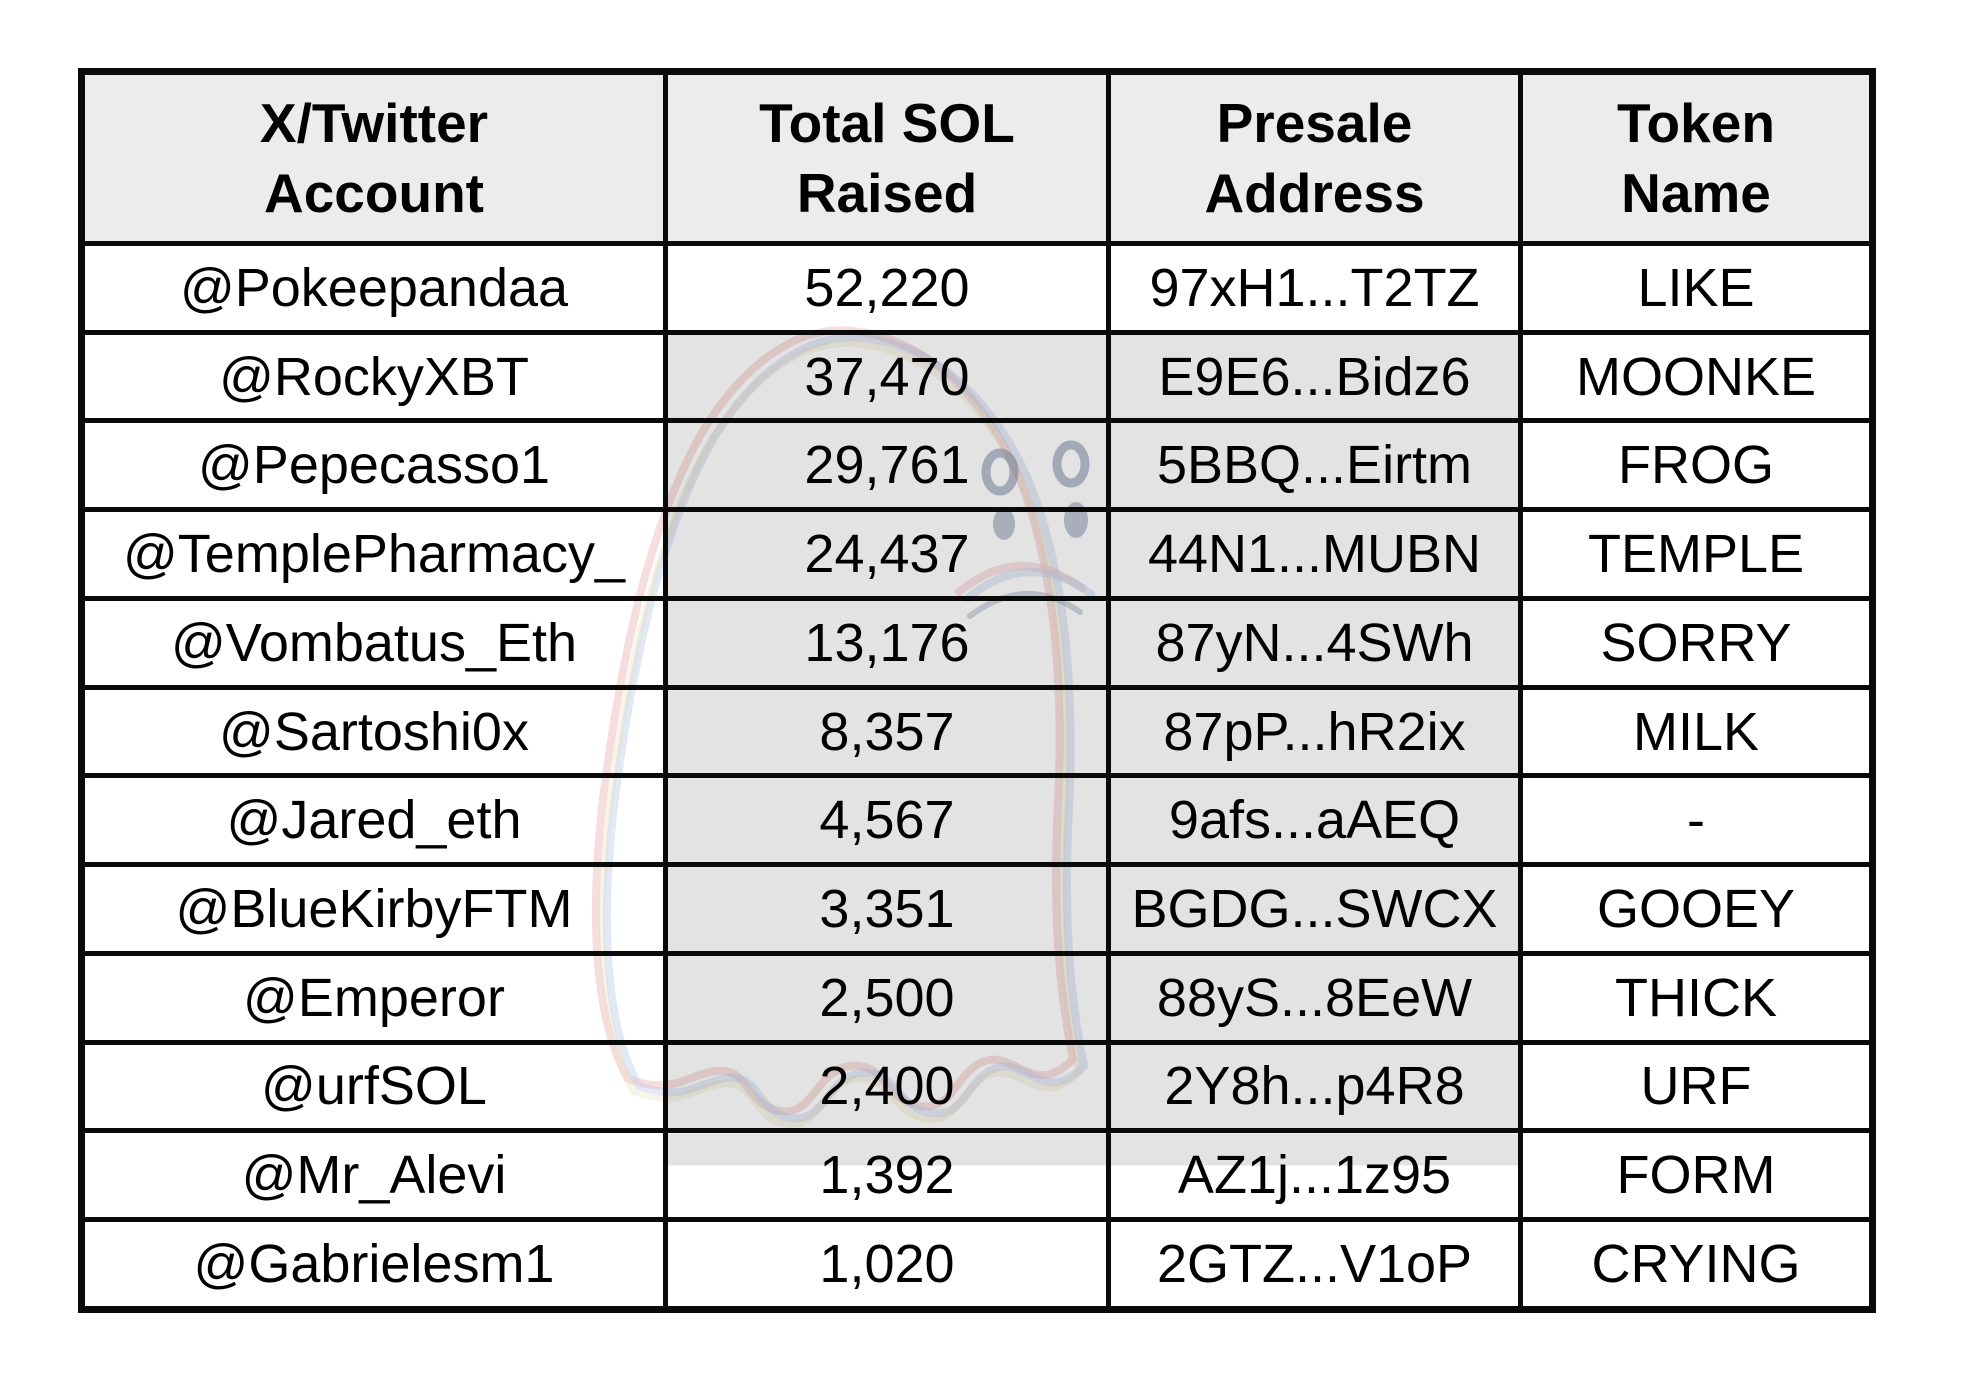  I want to click on sol-cell: 4,567, so click(887, 820).